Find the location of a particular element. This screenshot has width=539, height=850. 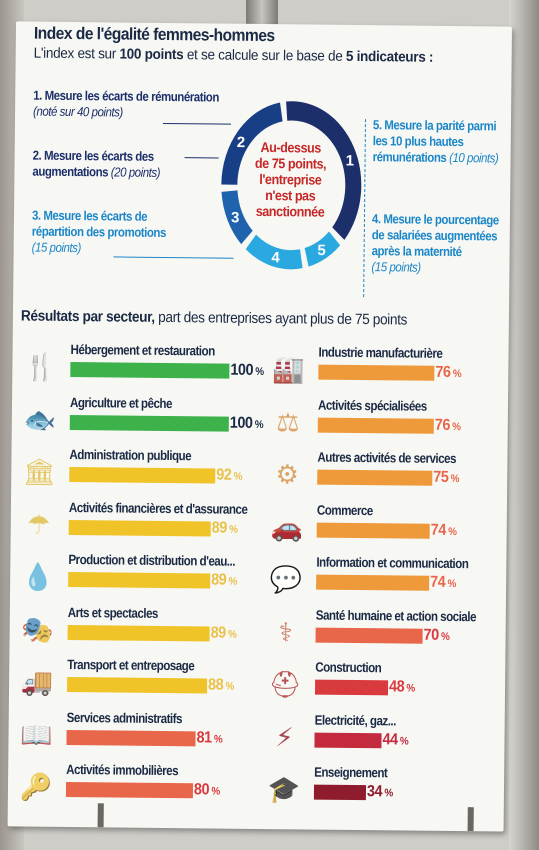

sector-row: 🏭 Industrie manufacturière 76 % is located at coordinates (390, 371).